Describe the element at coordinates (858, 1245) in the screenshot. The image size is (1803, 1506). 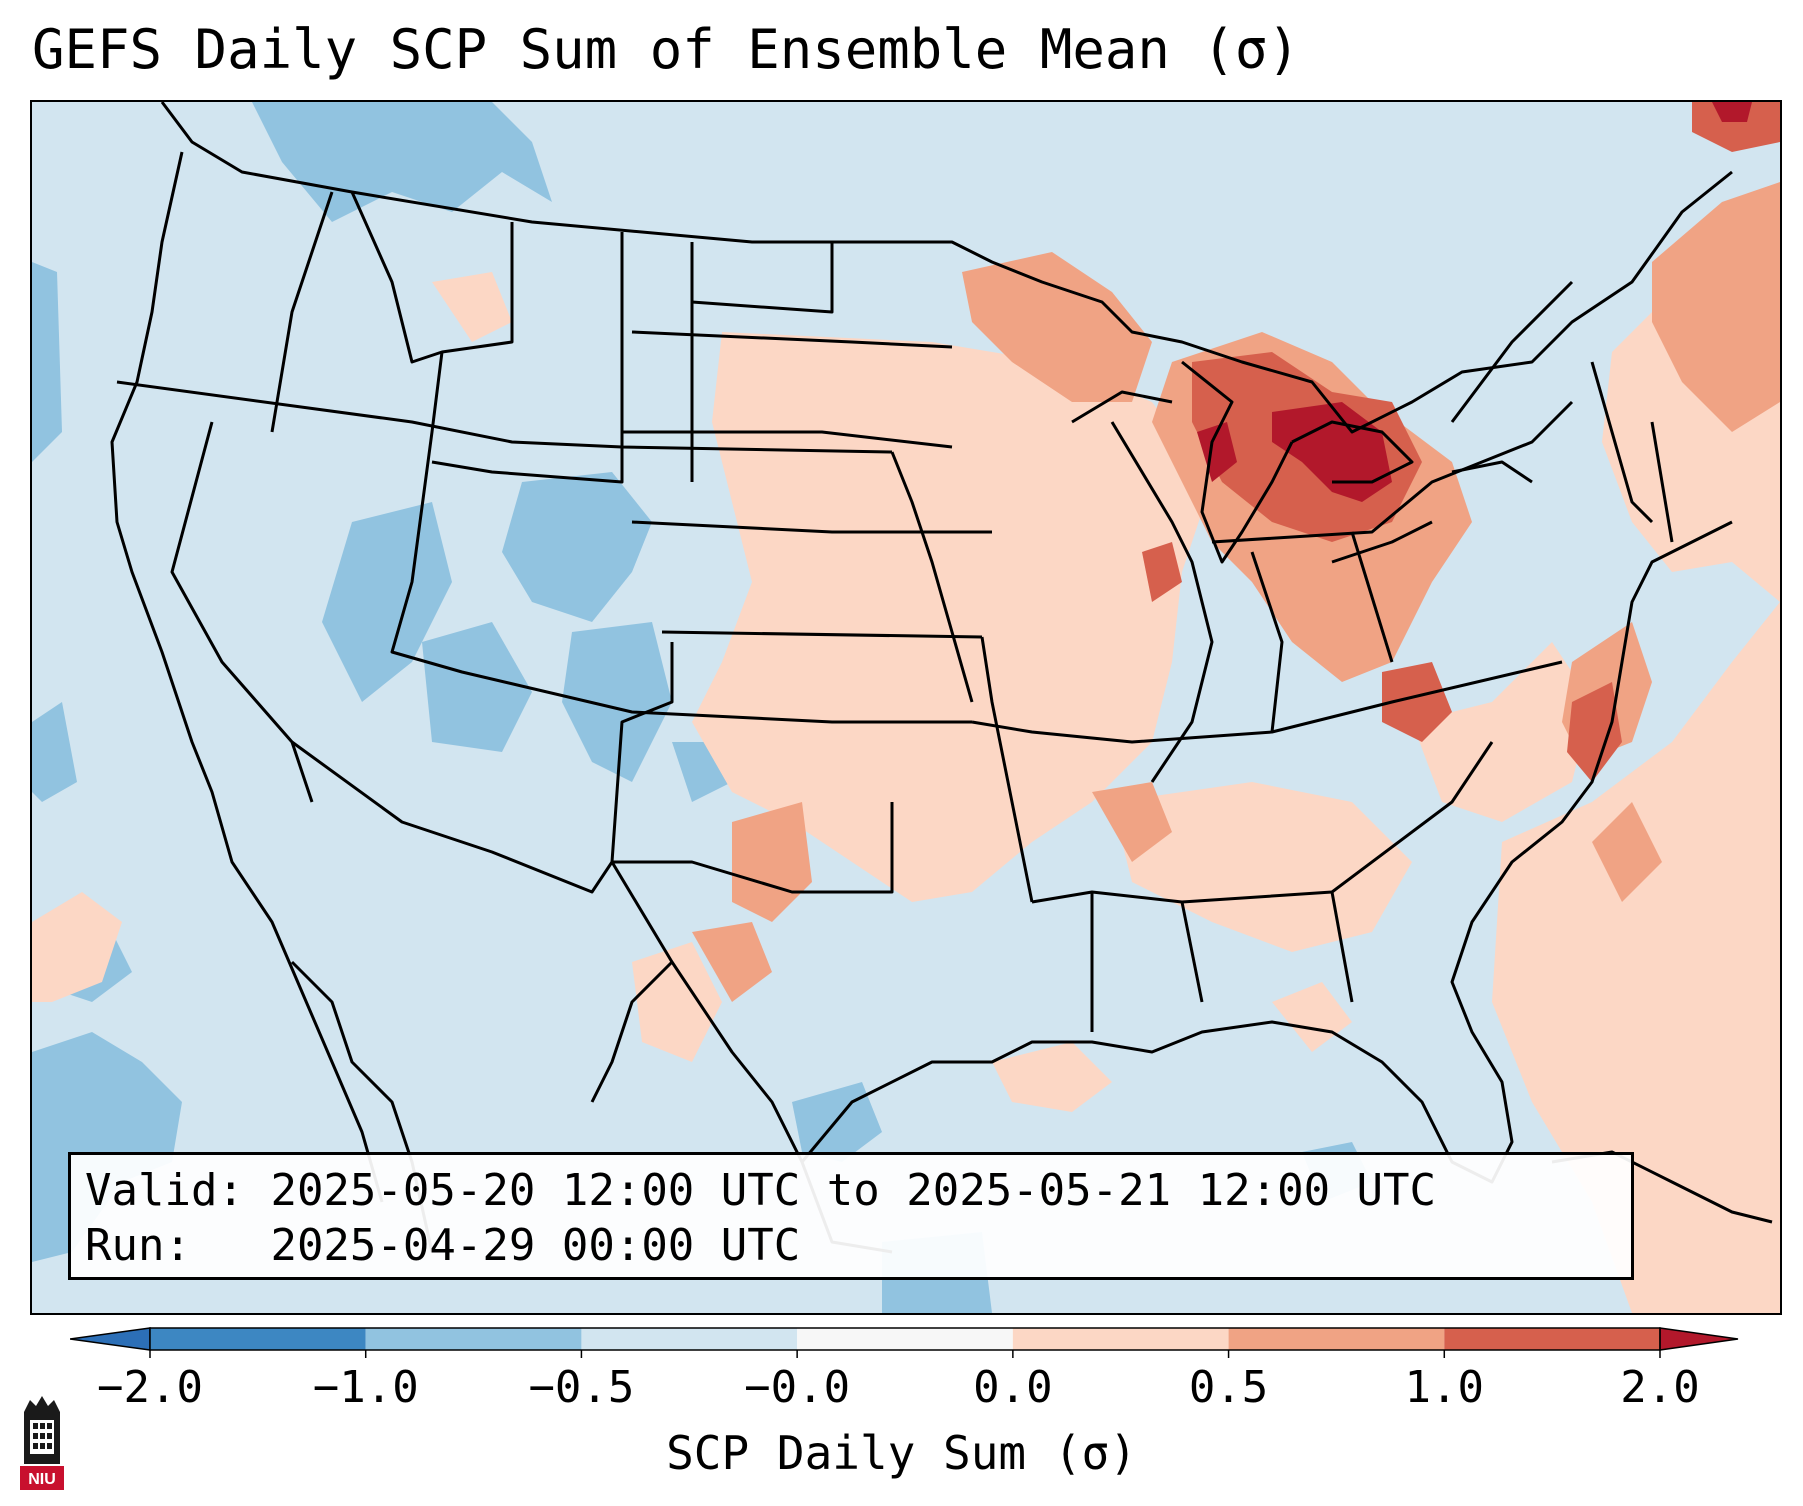
I see `run-row: Run: 2025-04-29 00:00 UTC` at that location.